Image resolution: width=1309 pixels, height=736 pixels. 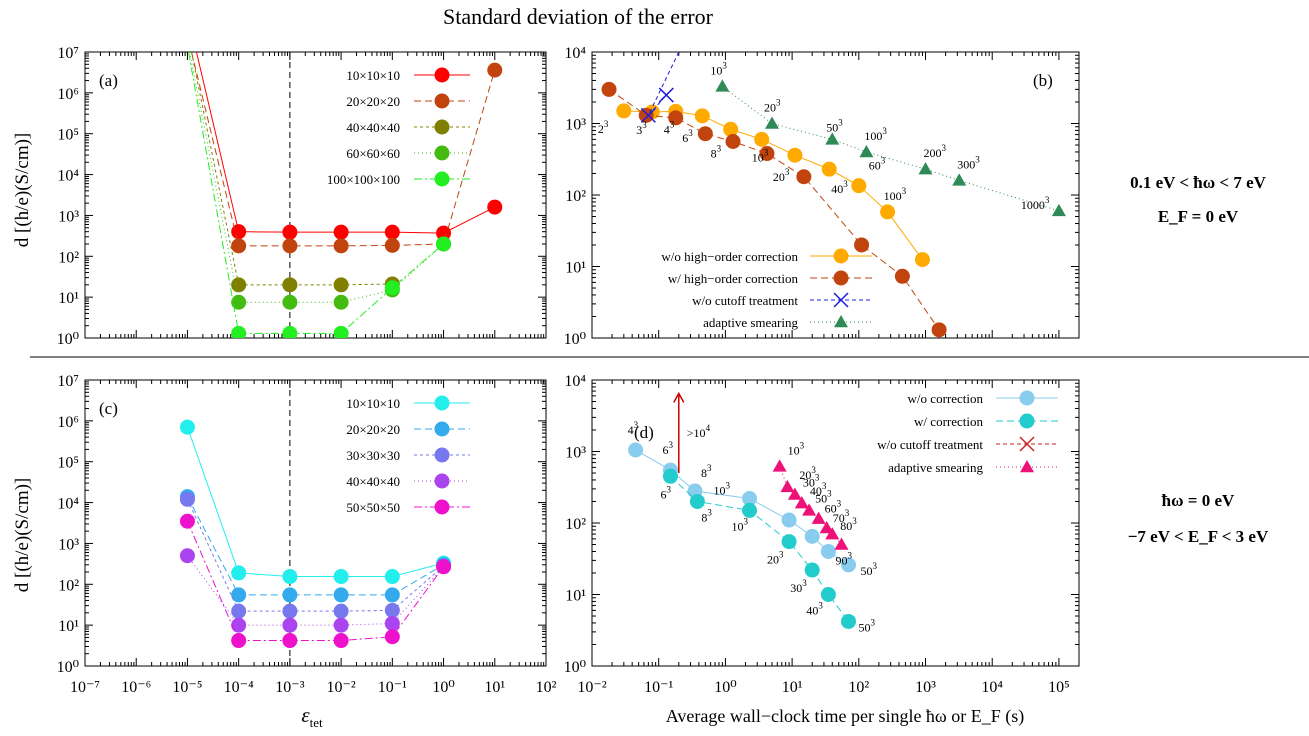 I want to click on point-label: 503, so click(x=834, y=125).